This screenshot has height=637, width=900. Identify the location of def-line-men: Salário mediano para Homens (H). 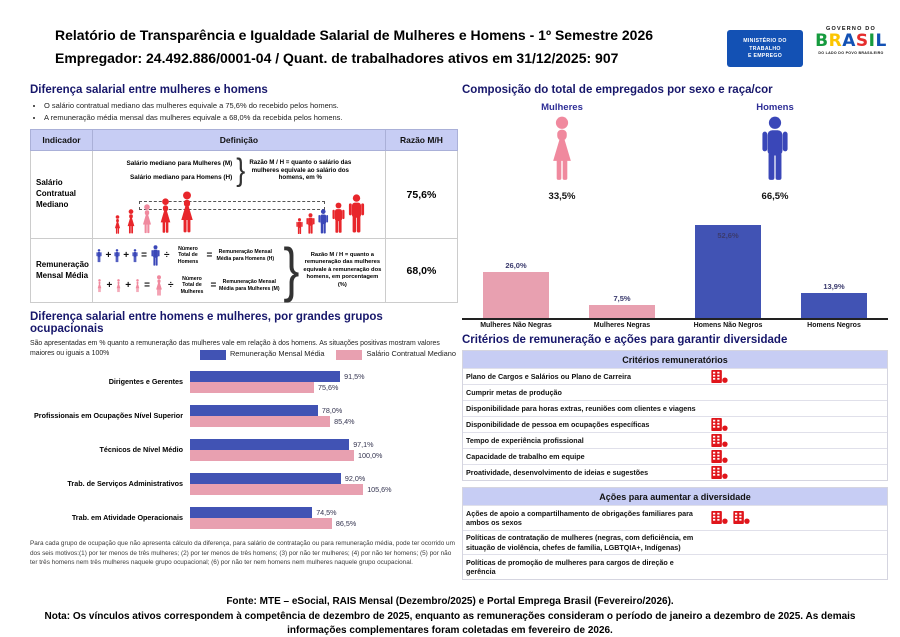
(181, 177).